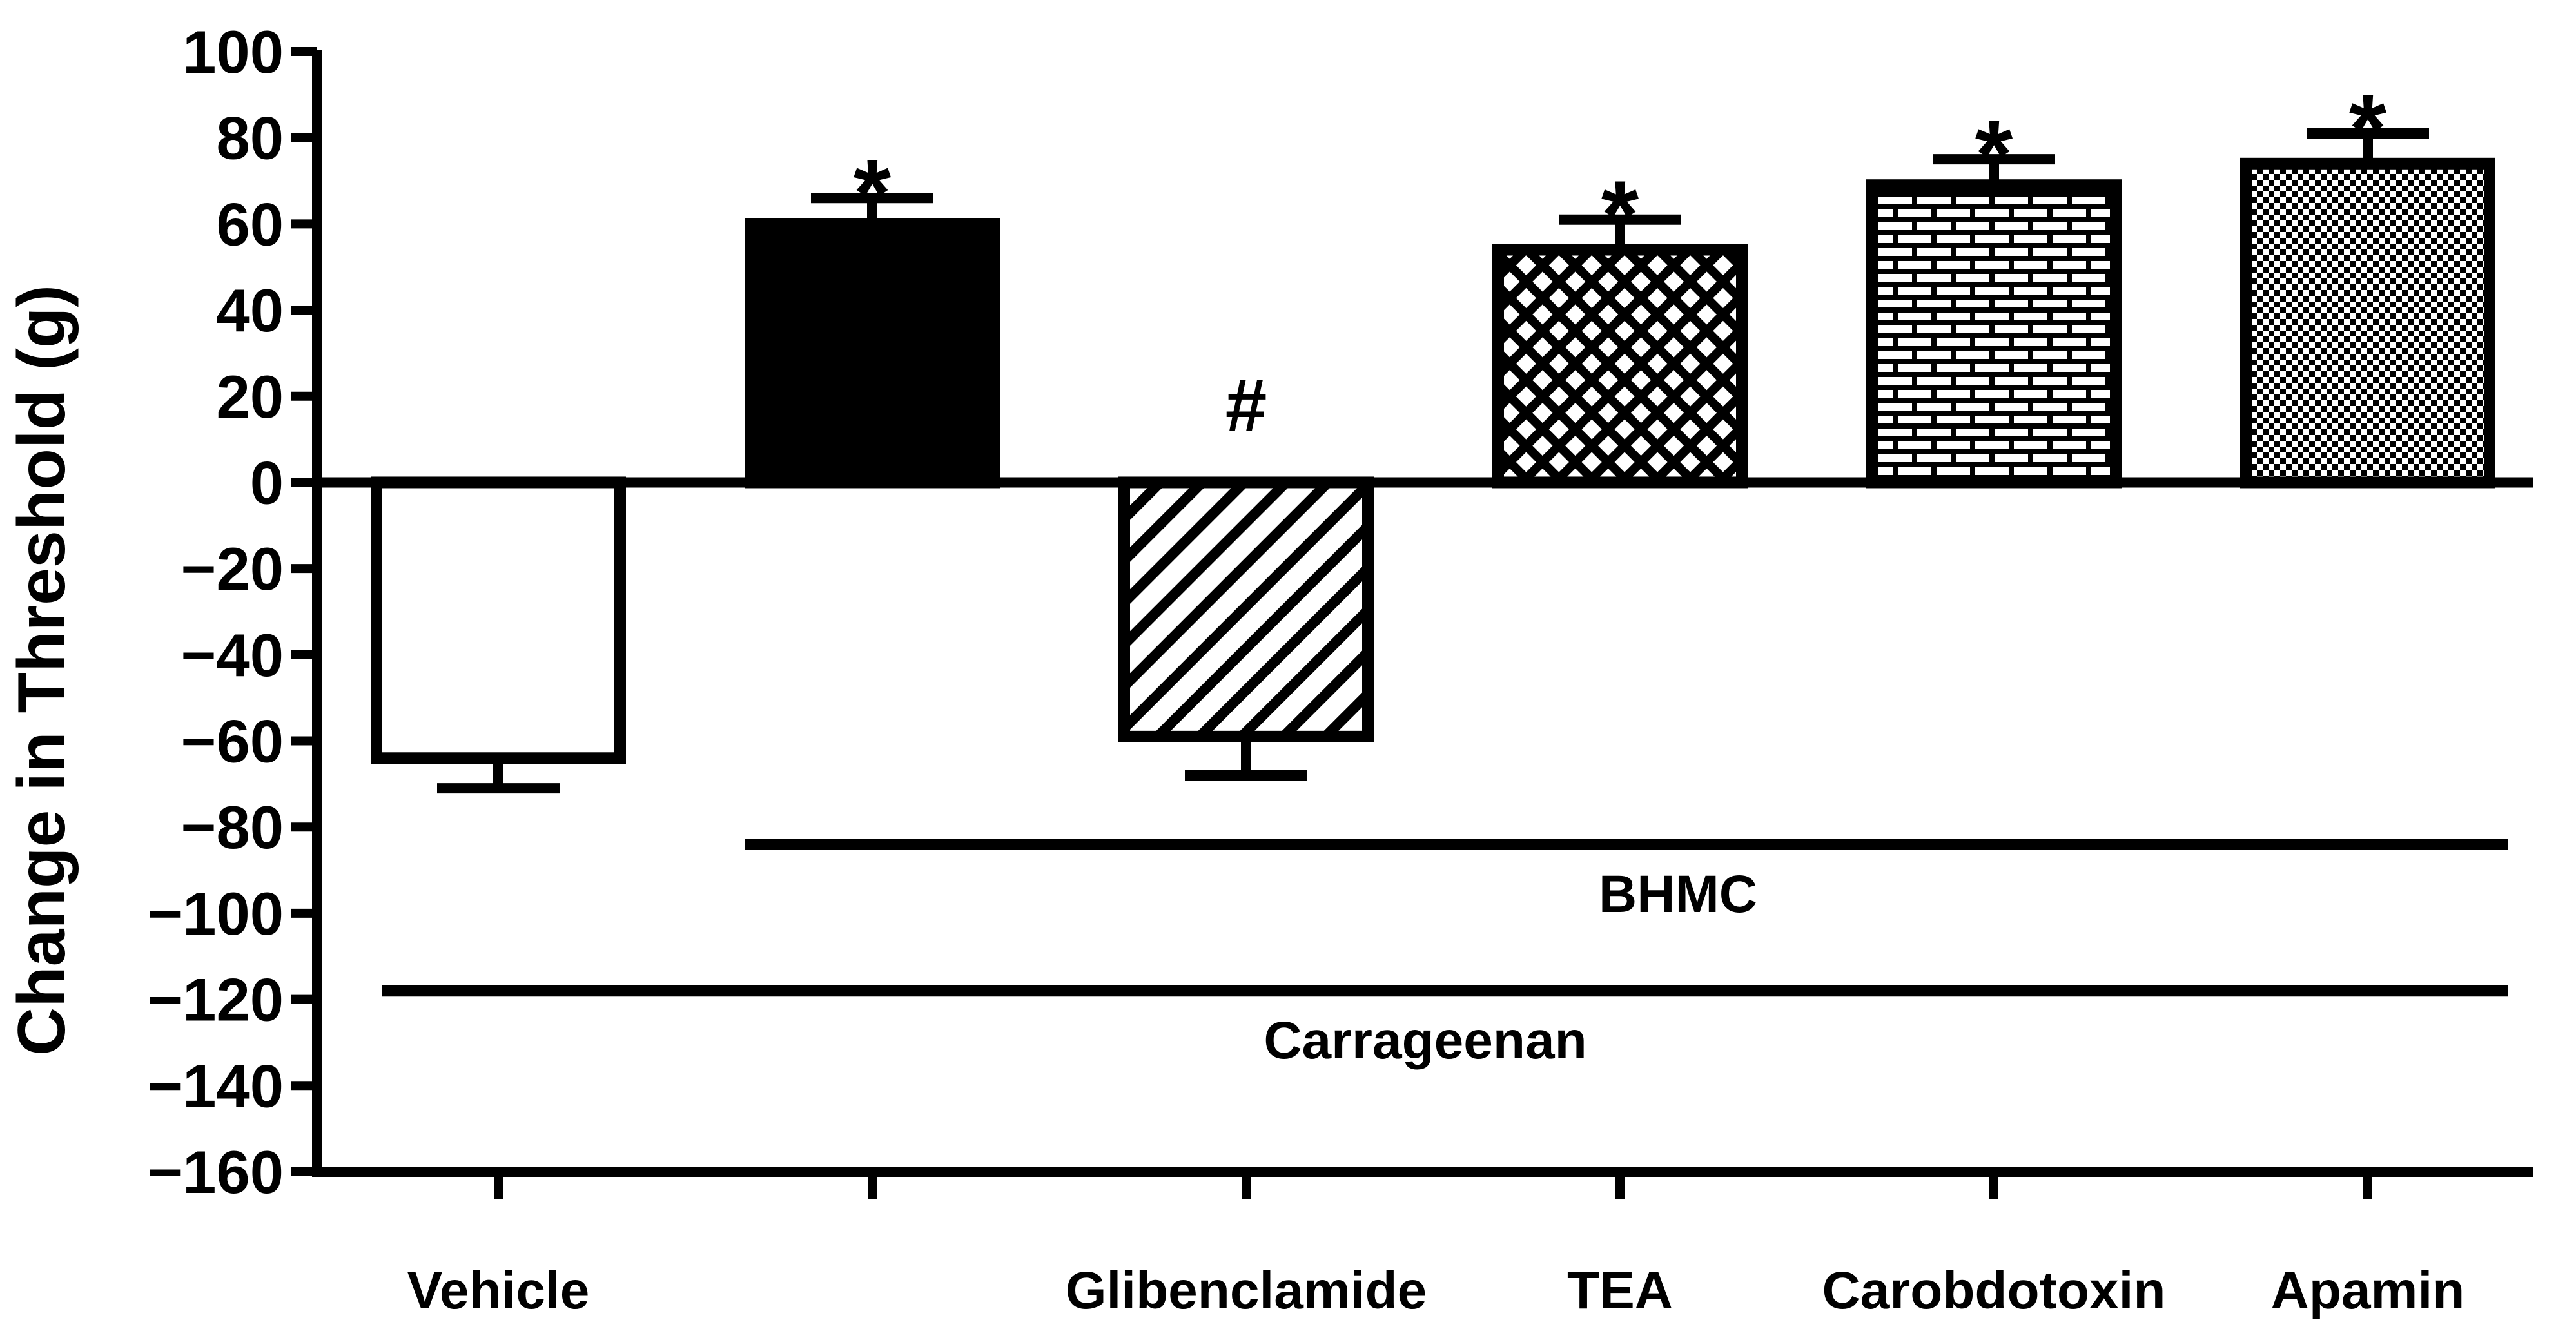  What do you see at coordinates (1994, 1290) in the screenshot?
I see `x-tick-label: Carobdotoxin` at bounding box center [1994, 1290].